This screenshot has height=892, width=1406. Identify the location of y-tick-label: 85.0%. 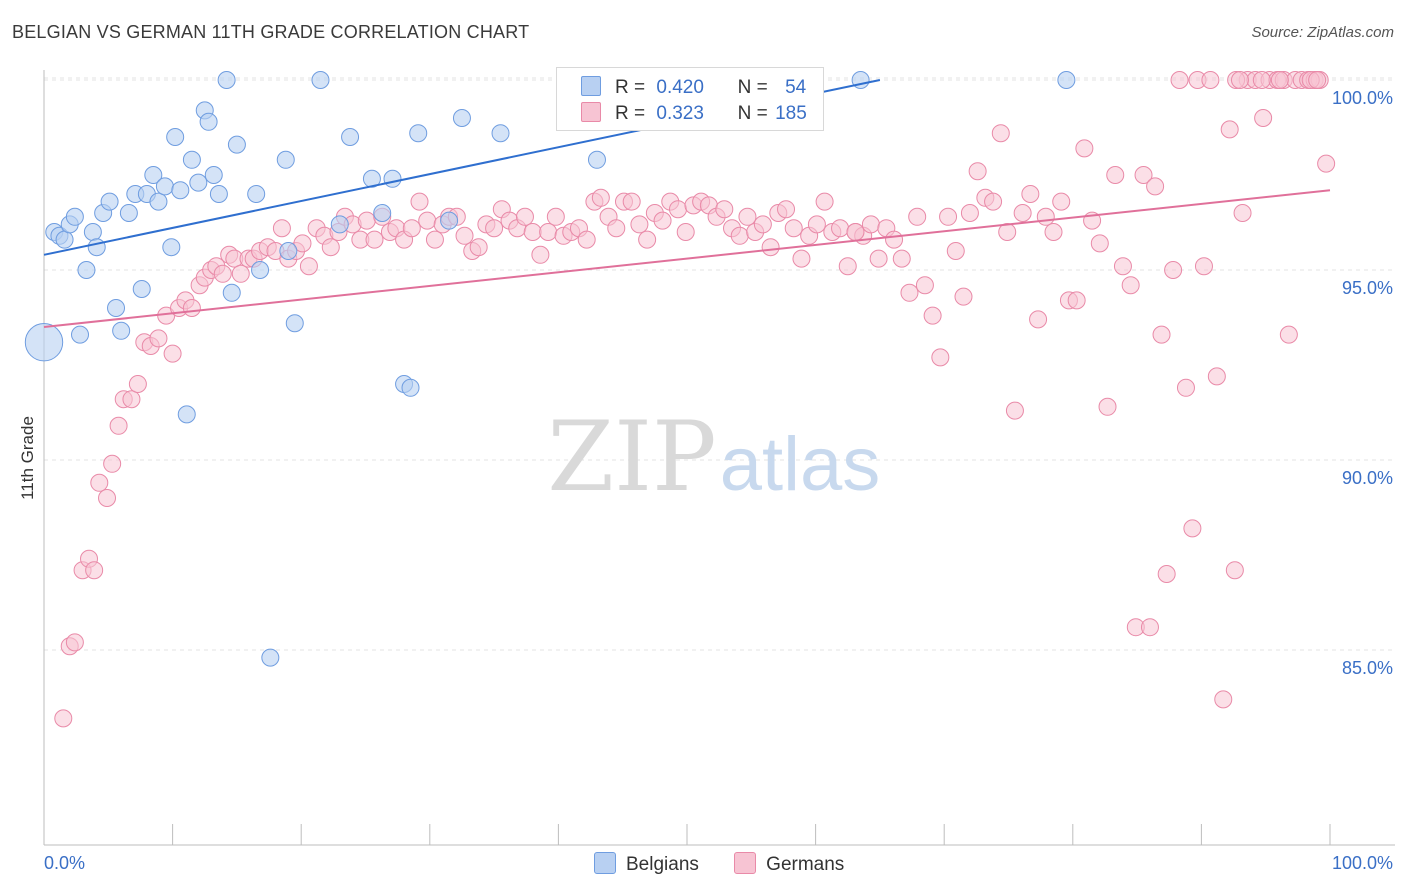
(1367, 668).